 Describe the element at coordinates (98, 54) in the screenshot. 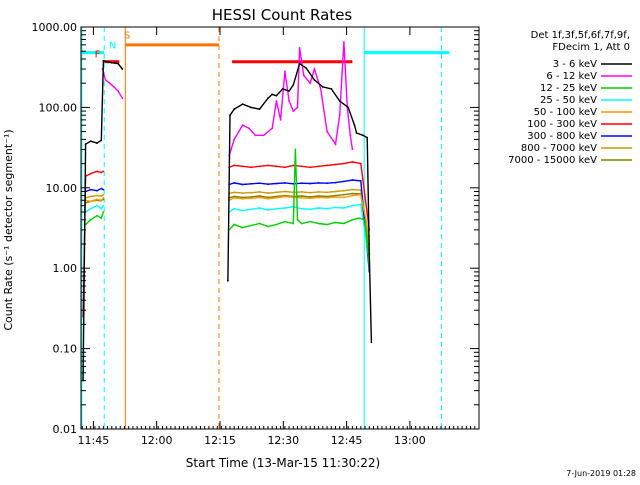

I see `flag-label-f: F` at that location.